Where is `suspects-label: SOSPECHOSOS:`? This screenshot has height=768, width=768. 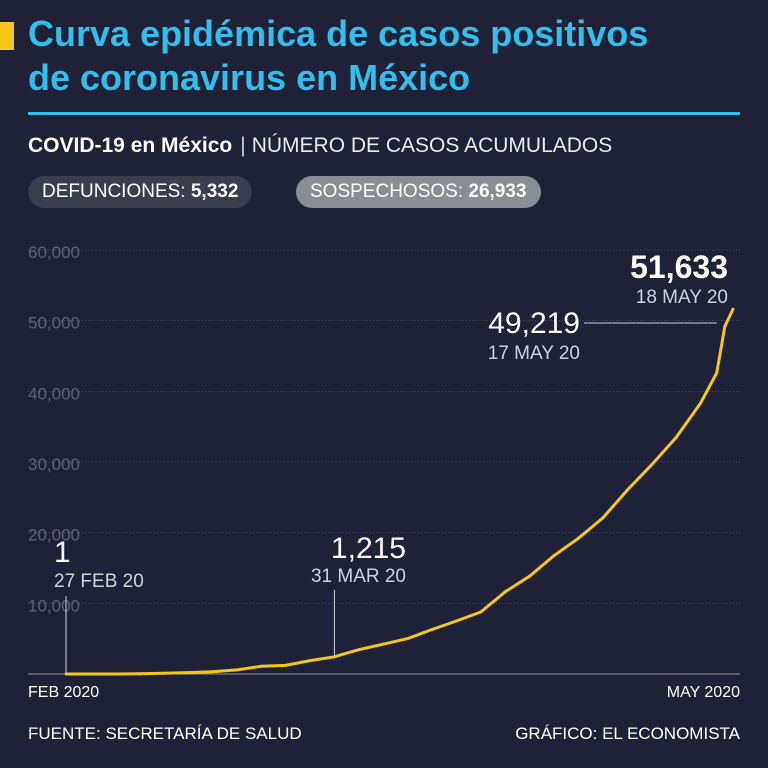 suspects-label: SOSPECHOSOS: is located at coordinates (387, 191).